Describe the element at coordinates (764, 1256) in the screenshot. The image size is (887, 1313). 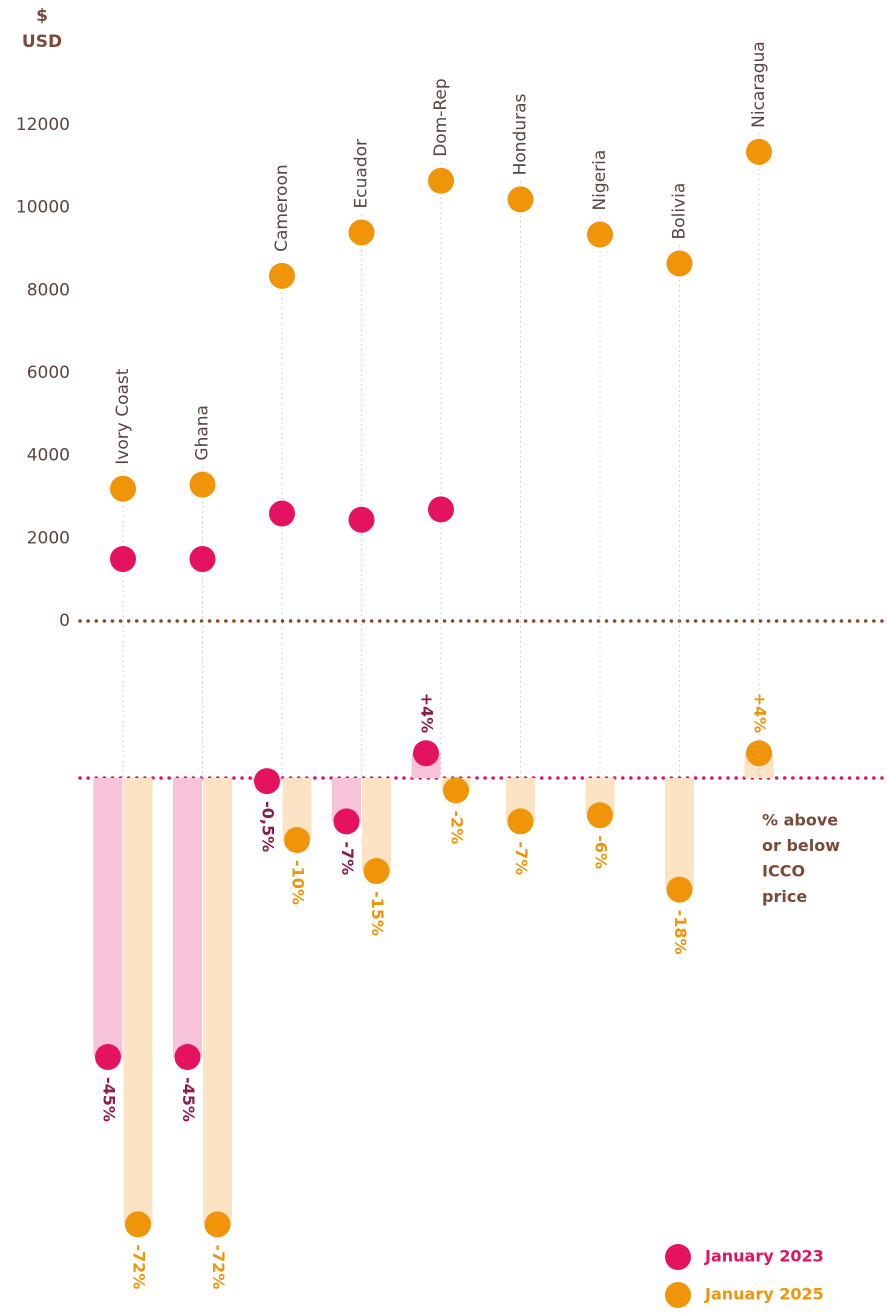
I see `legend-label: January 2023` at that location.